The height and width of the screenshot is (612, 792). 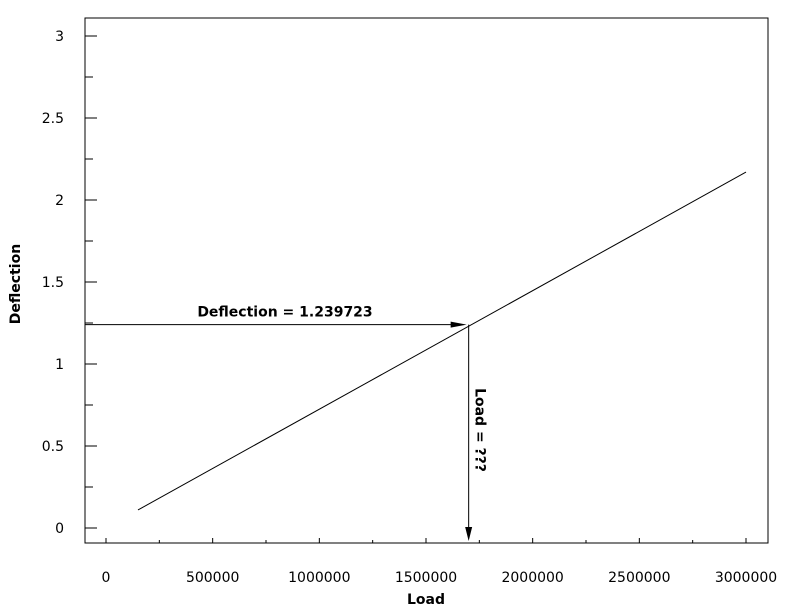 What do you see at coordinates (212, 578) in the screenshot?
I see `x-tick-label: 500000` at bounding box center [212, 578].